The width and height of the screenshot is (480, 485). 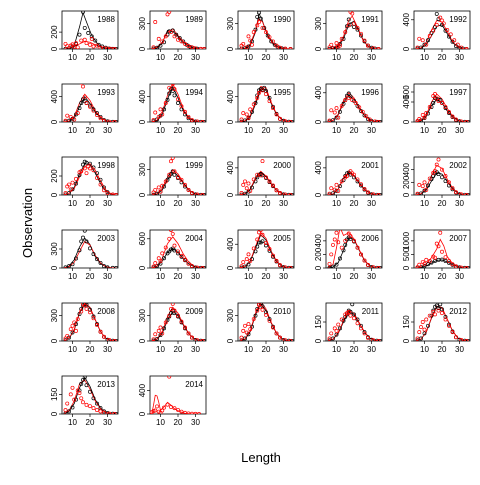 I want to click on y-tick-label: 400, so click(x=318, y=241).